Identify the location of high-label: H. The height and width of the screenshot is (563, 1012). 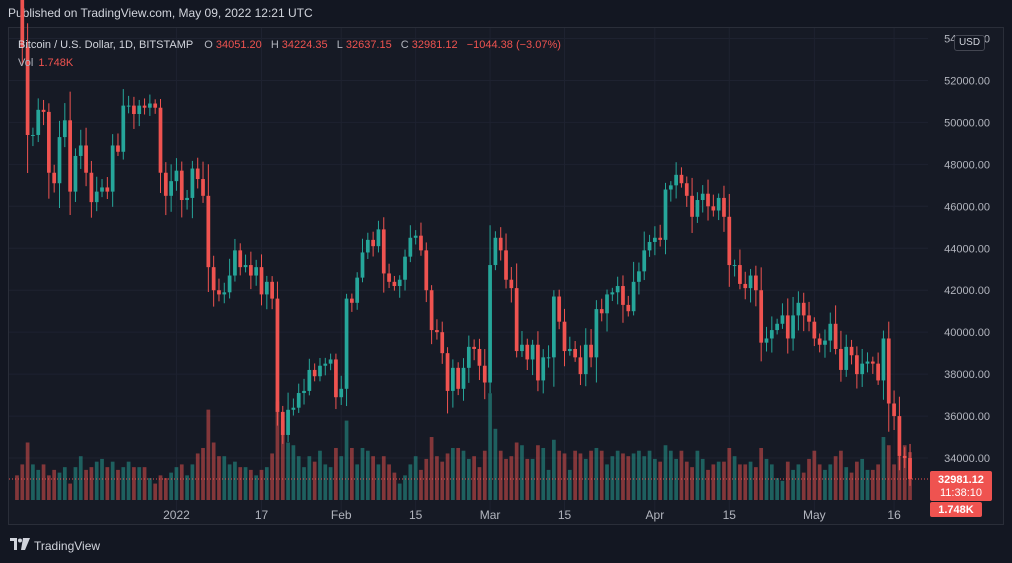
(274, 45).